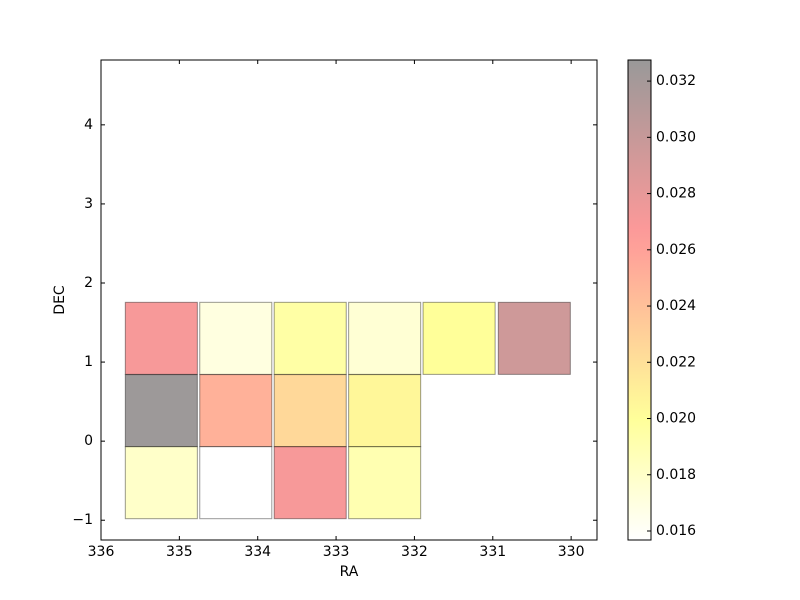 The width and height of the screenshot is (800, 600). What do you see at coordinates (88, 204) in the screenshot?
I see `y-tick-label: 3` at bounding box center [88, 204].